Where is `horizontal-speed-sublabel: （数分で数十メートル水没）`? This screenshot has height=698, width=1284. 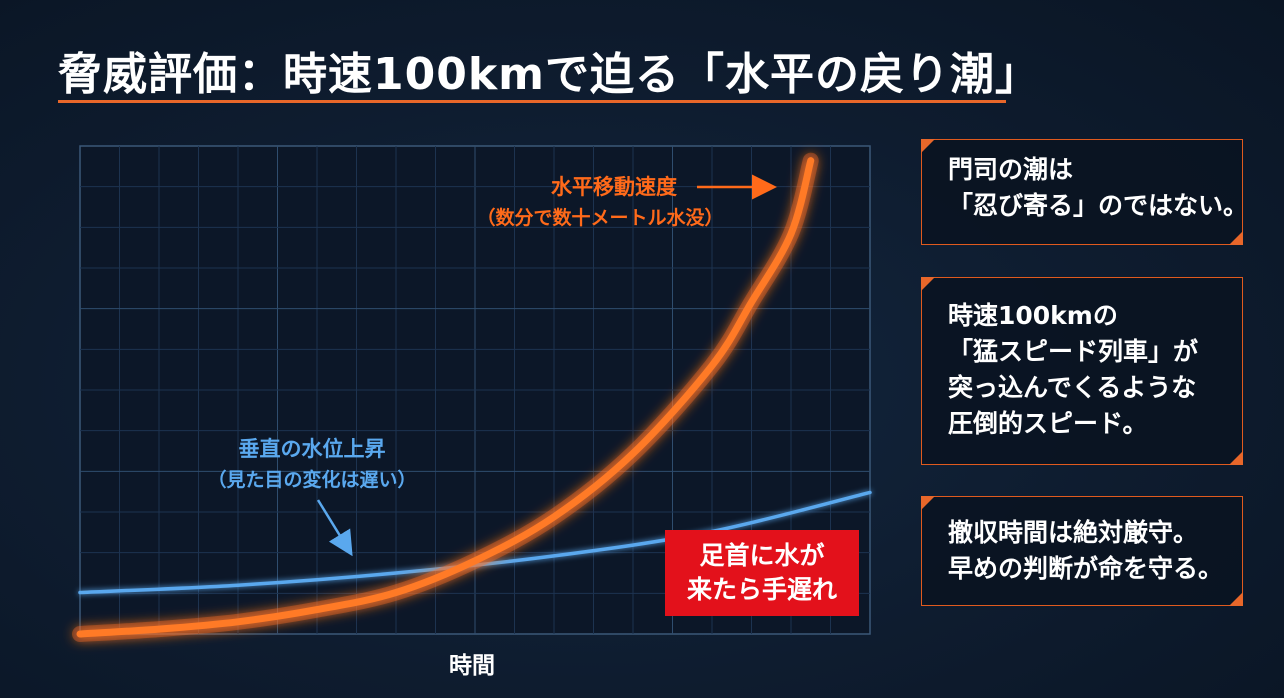 horizontal-speed-sublabel: （数分で数十メートル水没） is located at coordinates (599, 217).